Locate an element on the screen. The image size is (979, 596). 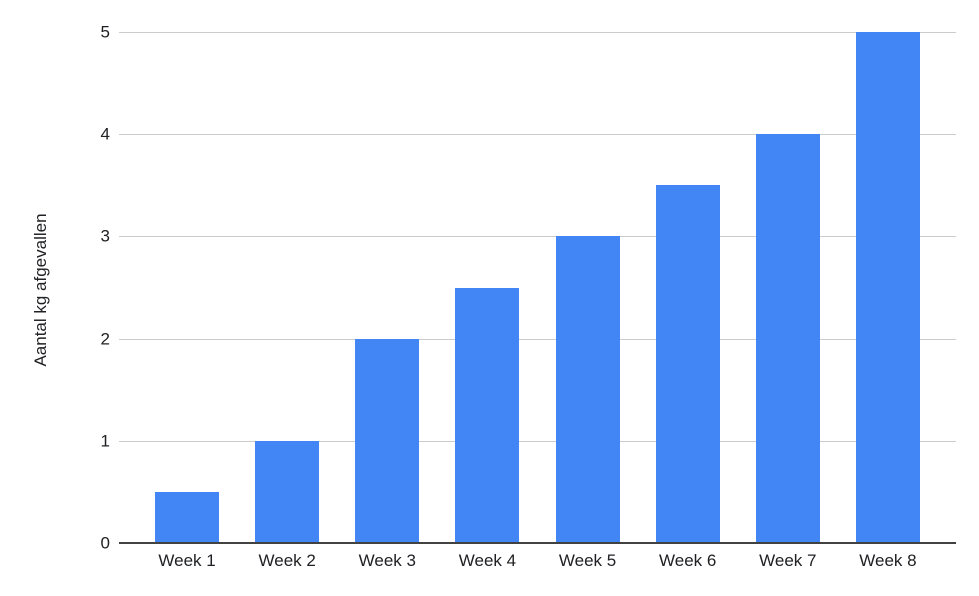
x-axis-label: Week 2 is located at coordinates (287, 560).